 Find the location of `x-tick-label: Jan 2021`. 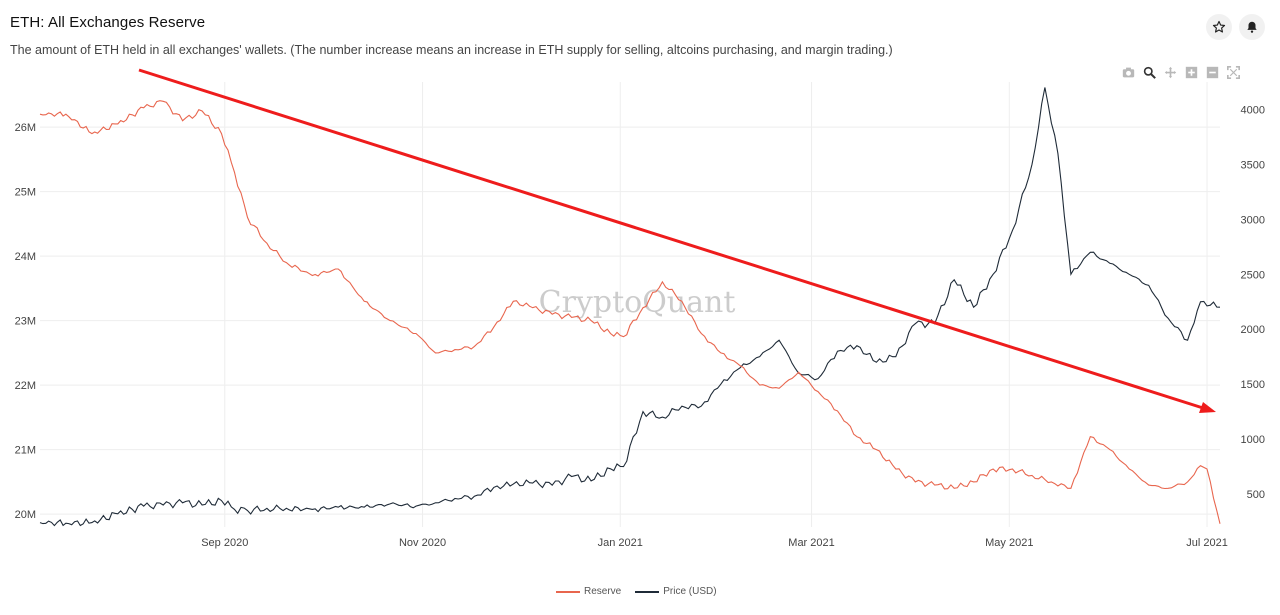

x-tick-label: Jan 2021 is located at coordinates (620, 543).